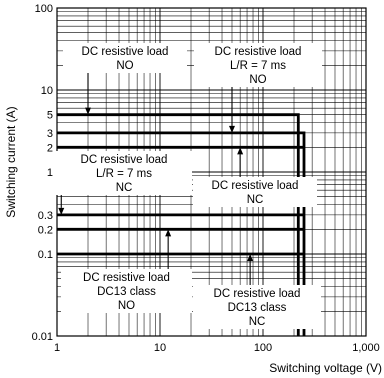 Image resolution: width=384 pixels, height=378 pixels. What do you see at coordinates (50, 134) in the screenshot?
I see `y-tick-label: 3` at bounding box center [50, 134].